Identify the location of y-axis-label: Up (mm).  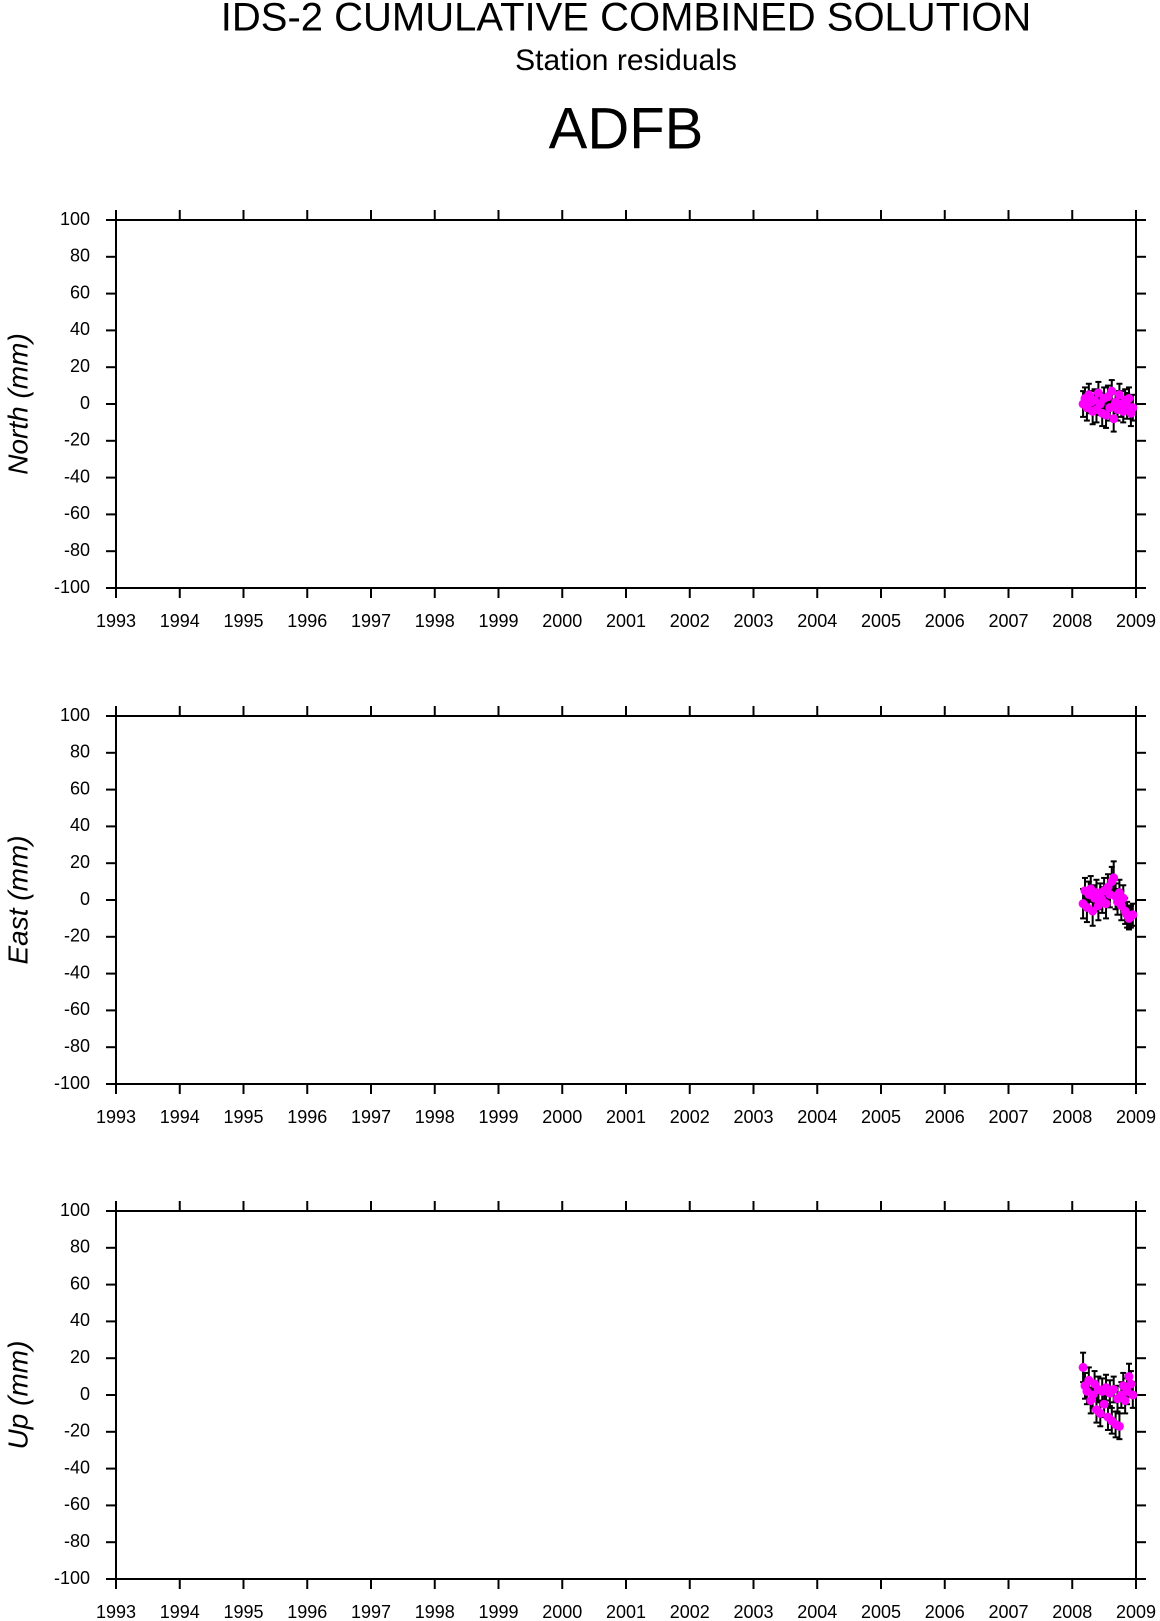
(17, 1395).